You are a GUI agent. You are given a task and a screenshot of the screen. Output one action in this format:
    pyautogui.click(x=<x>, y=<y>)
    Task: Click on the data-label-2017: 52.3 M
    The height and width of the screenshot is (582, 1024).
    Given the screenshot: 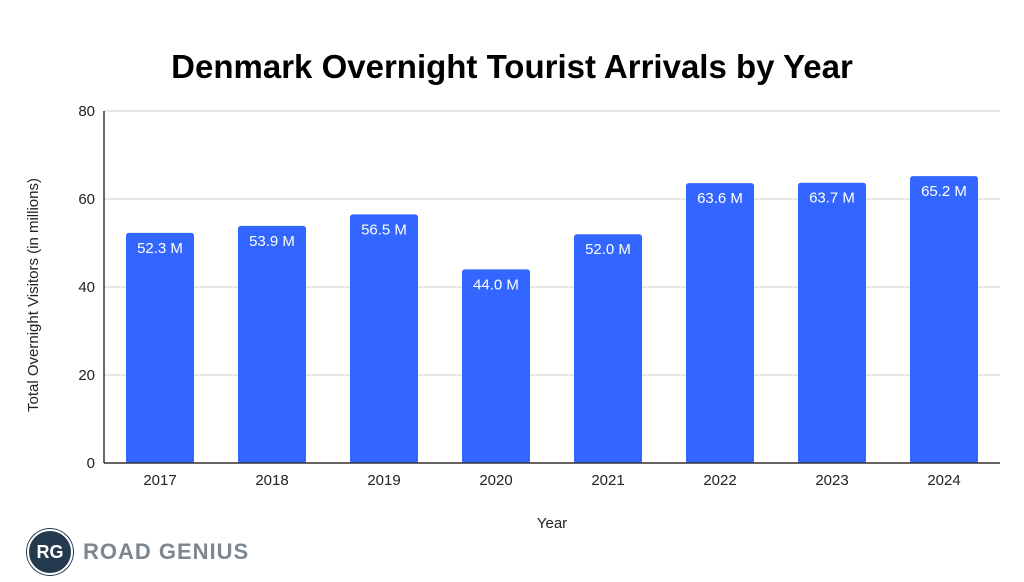 What is the action you would take?
    pyautogui.click(x=160, y=248)
    